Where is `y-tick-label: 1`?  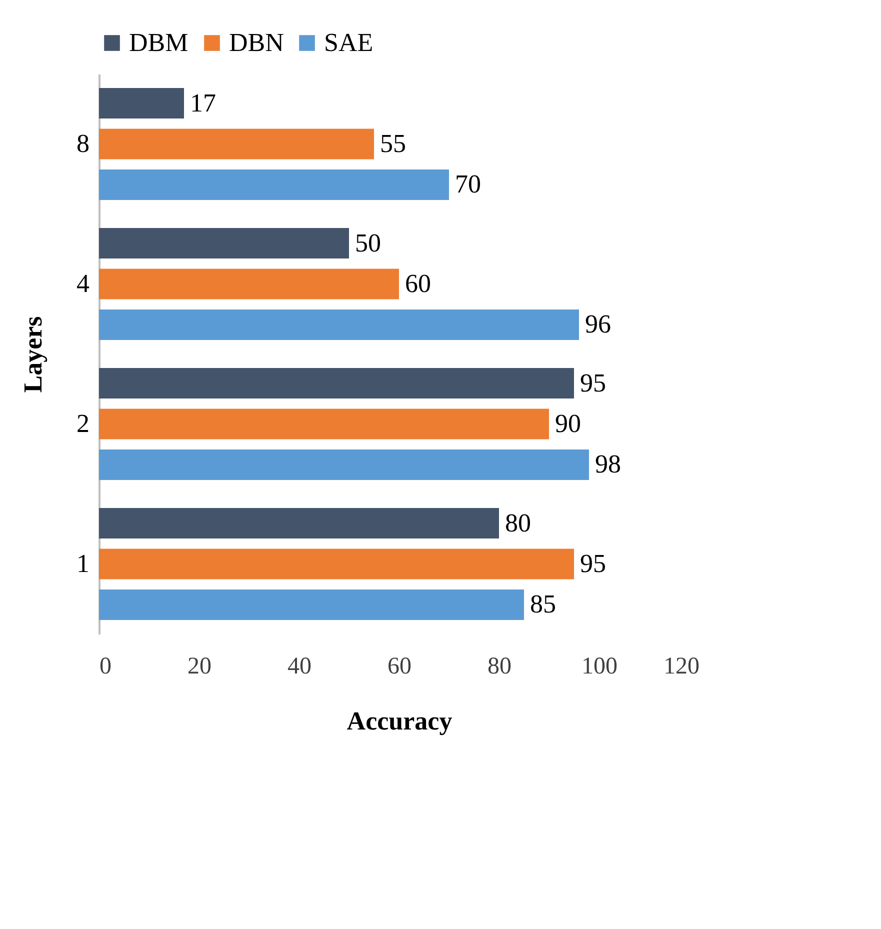 y-tick-label: 1 is located at coordinates (83, 563).